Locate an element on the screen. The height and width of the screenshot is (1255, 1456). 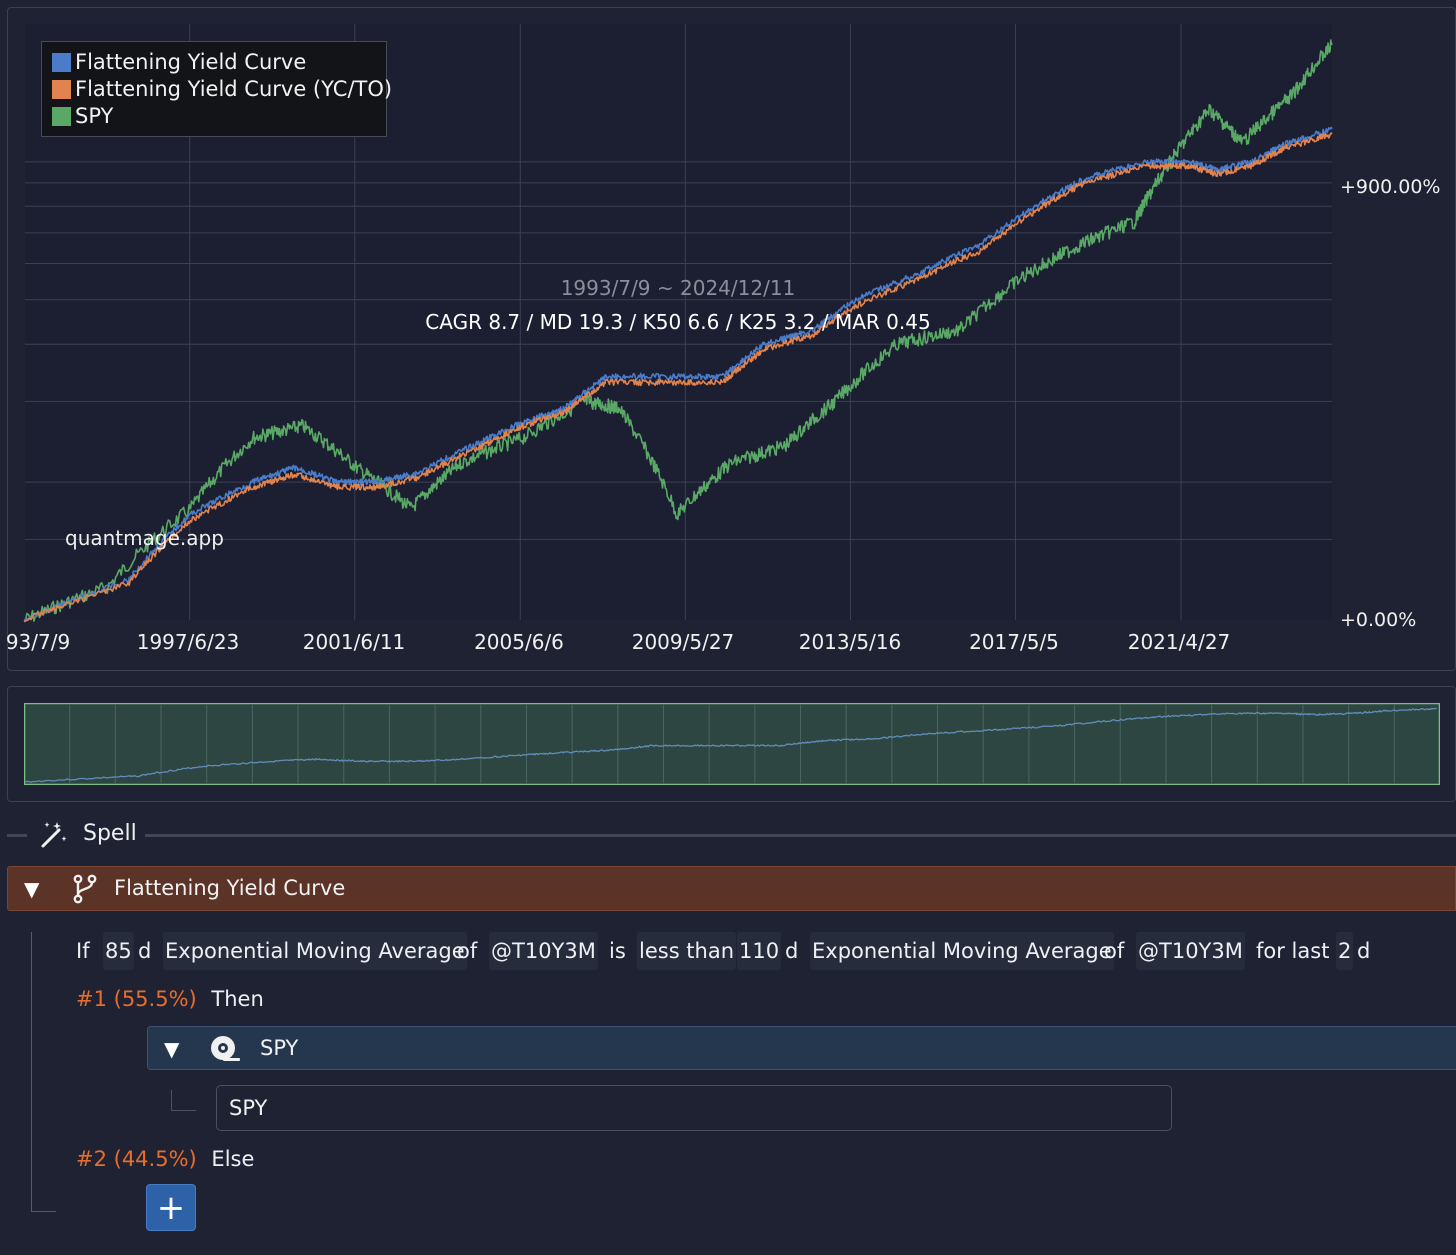
asset-block-title: SPY is located at coordinates (279, 1048).